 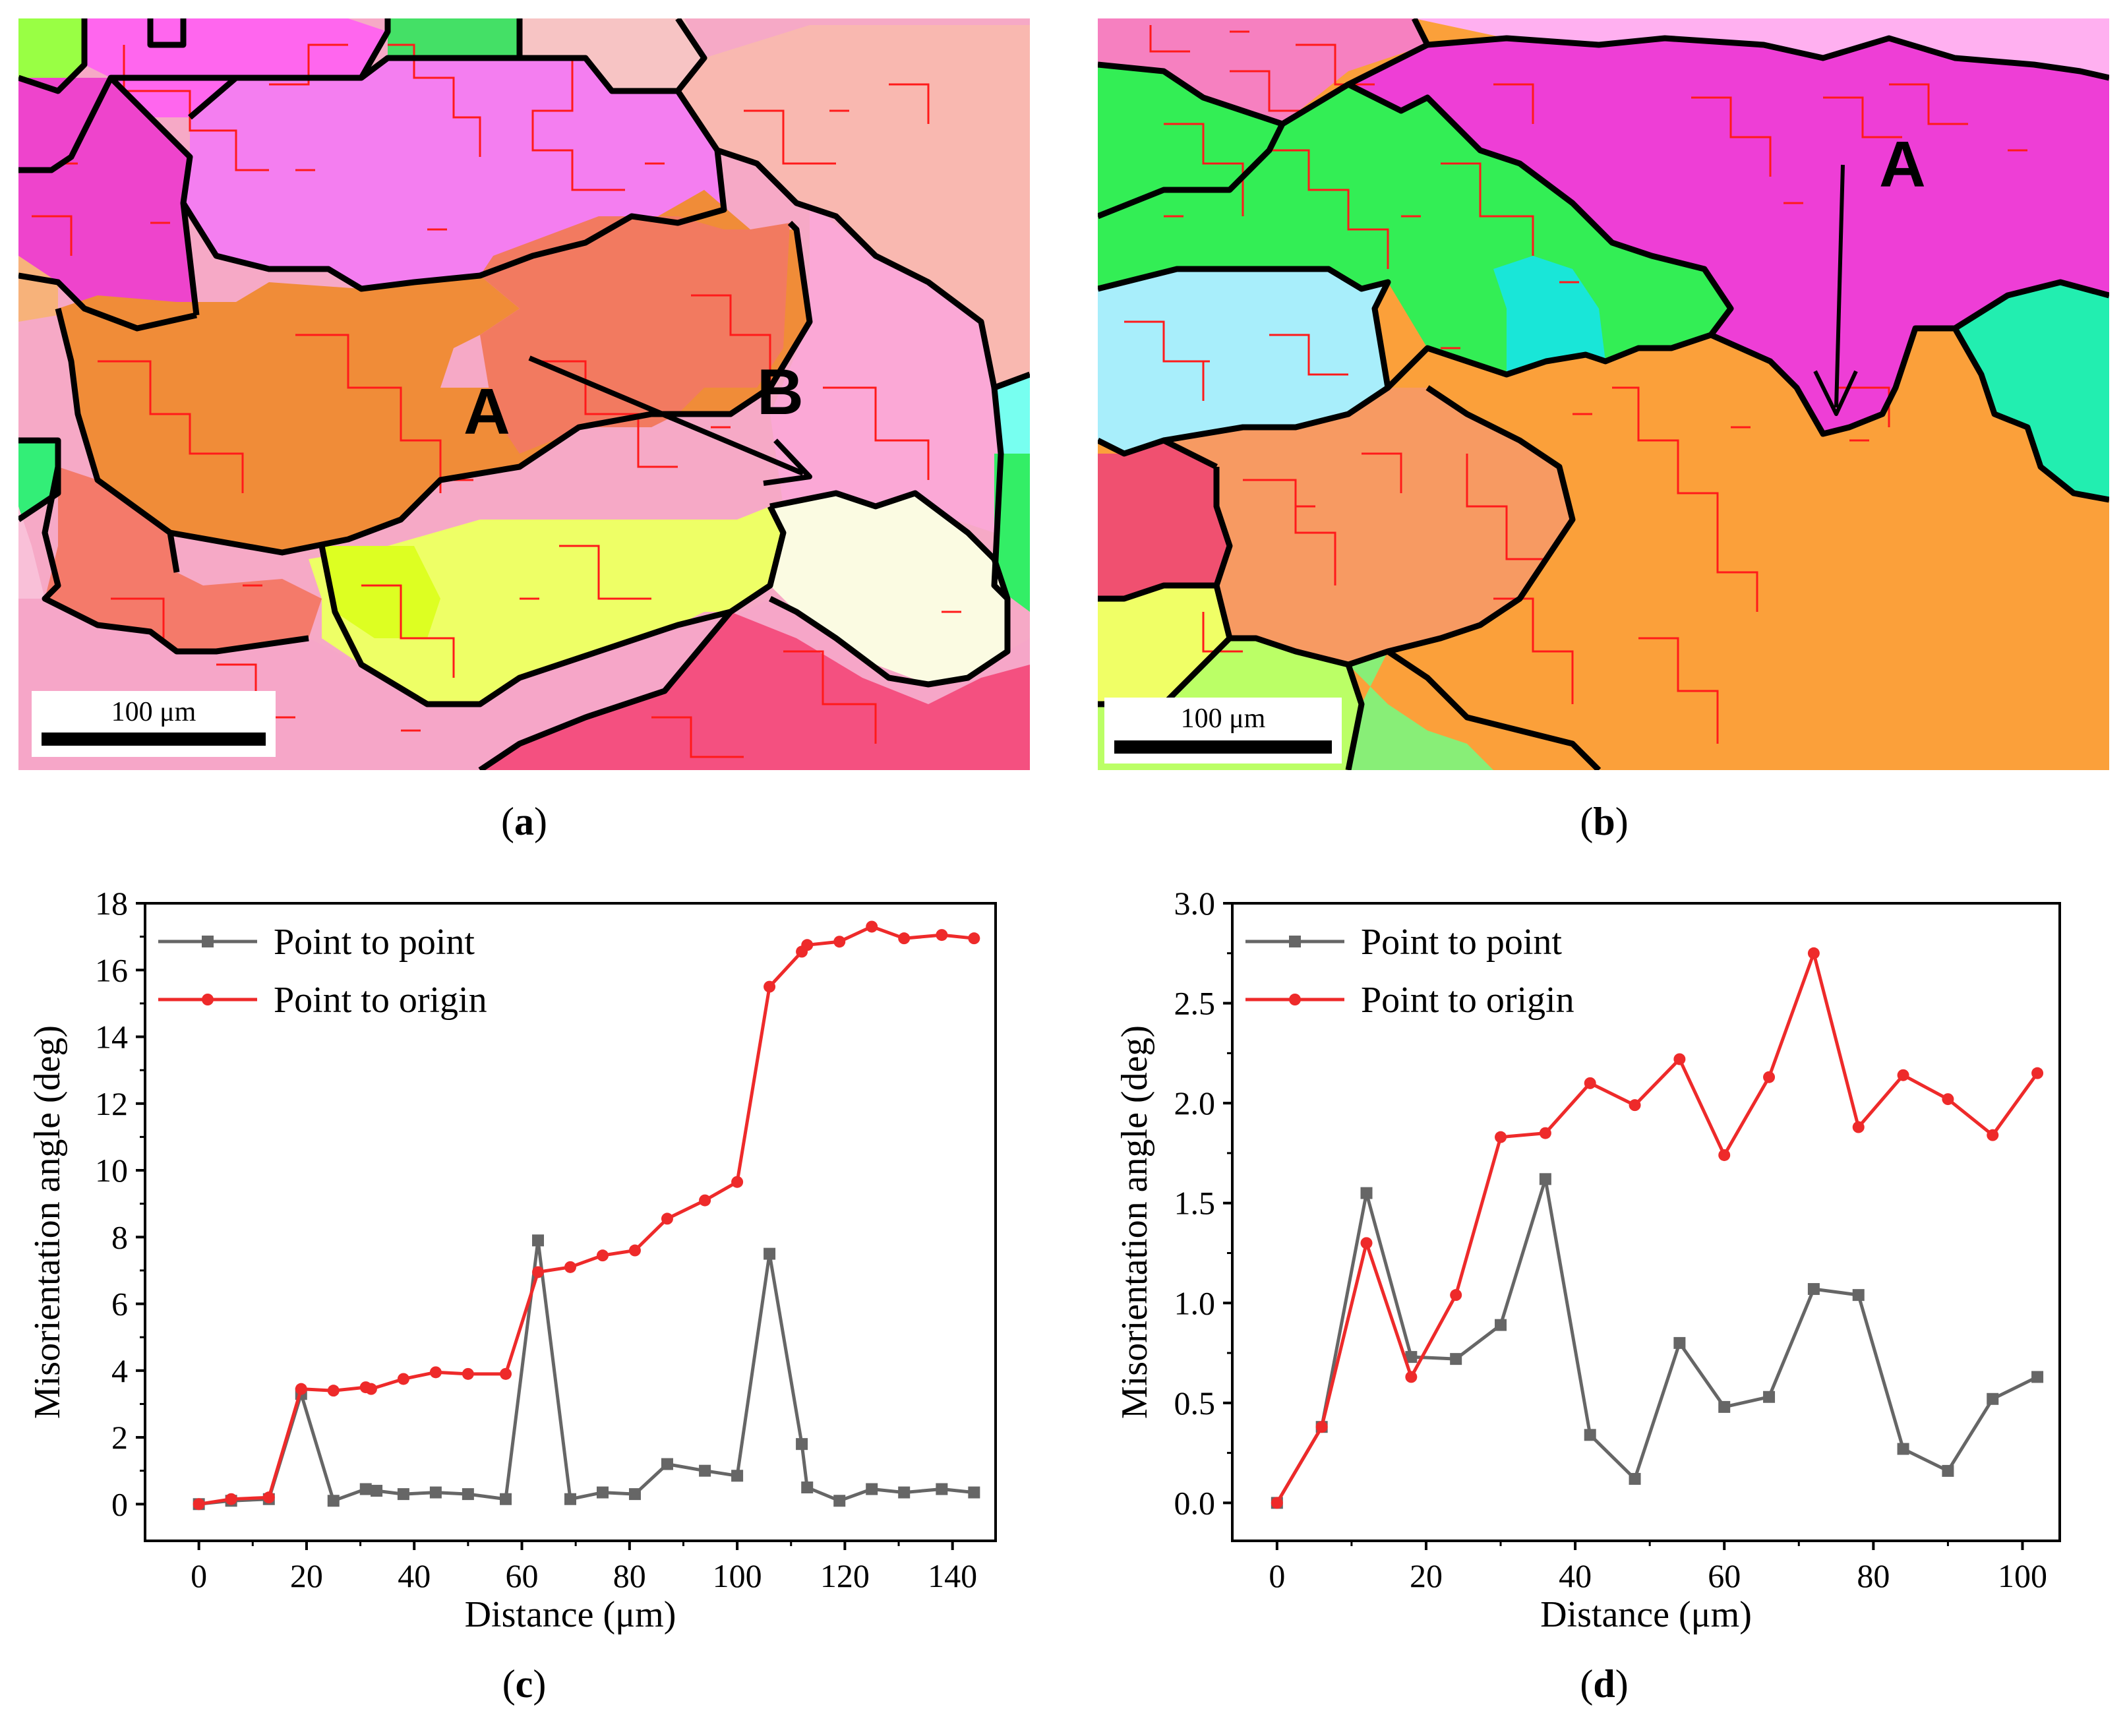 What do you see at coordinates (780, 392) in the screenshot?
I see `label-point-b: B` at bounding box center [780, 392].